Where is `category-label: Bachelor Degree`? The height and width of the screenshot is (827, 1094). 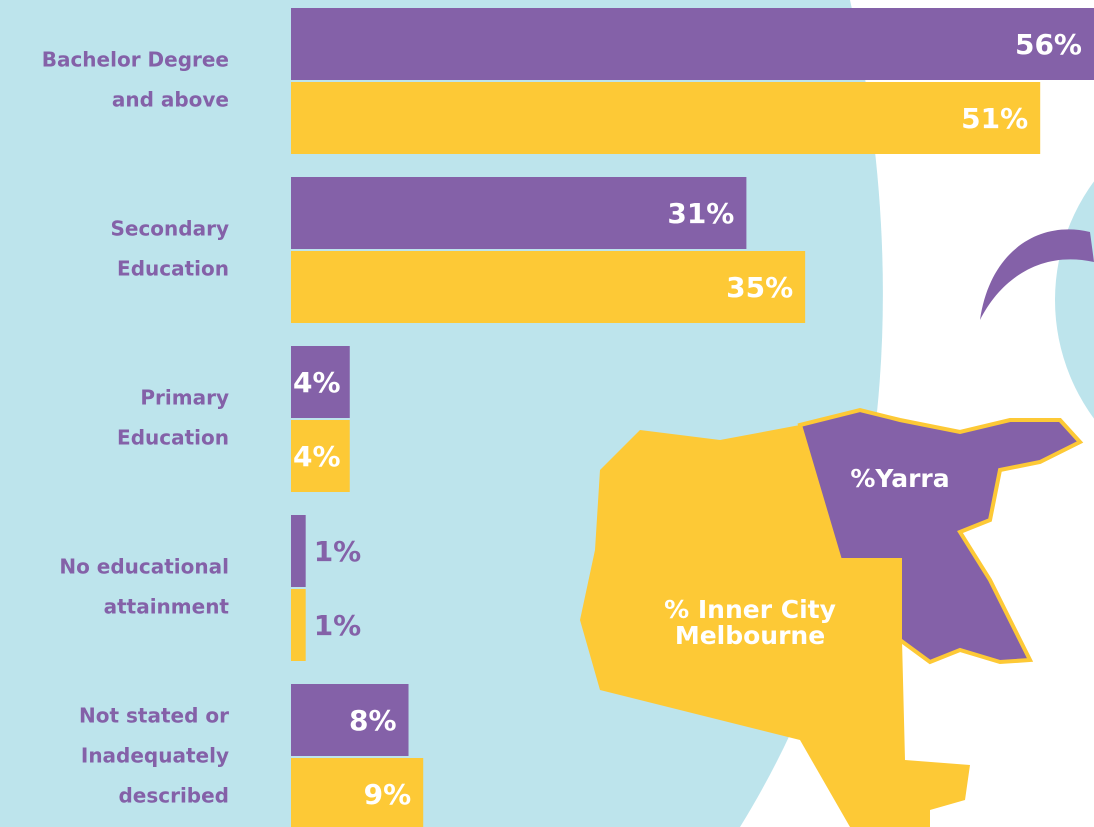
category-label: Bachelor Degree is located at coordinates (135, 60).